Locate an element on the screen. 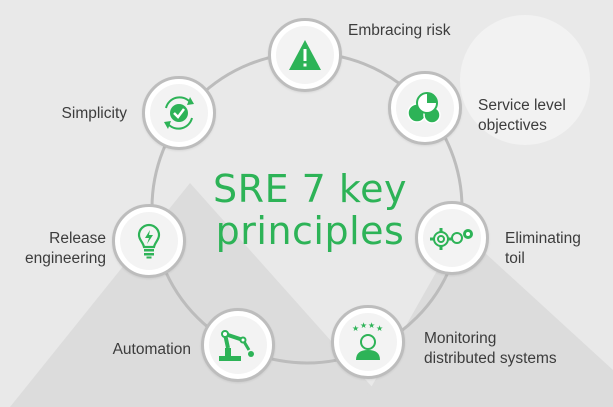 The width and height of the screenshot is (613, 407). pie-chart-icon is located at coordinates (424, 108).